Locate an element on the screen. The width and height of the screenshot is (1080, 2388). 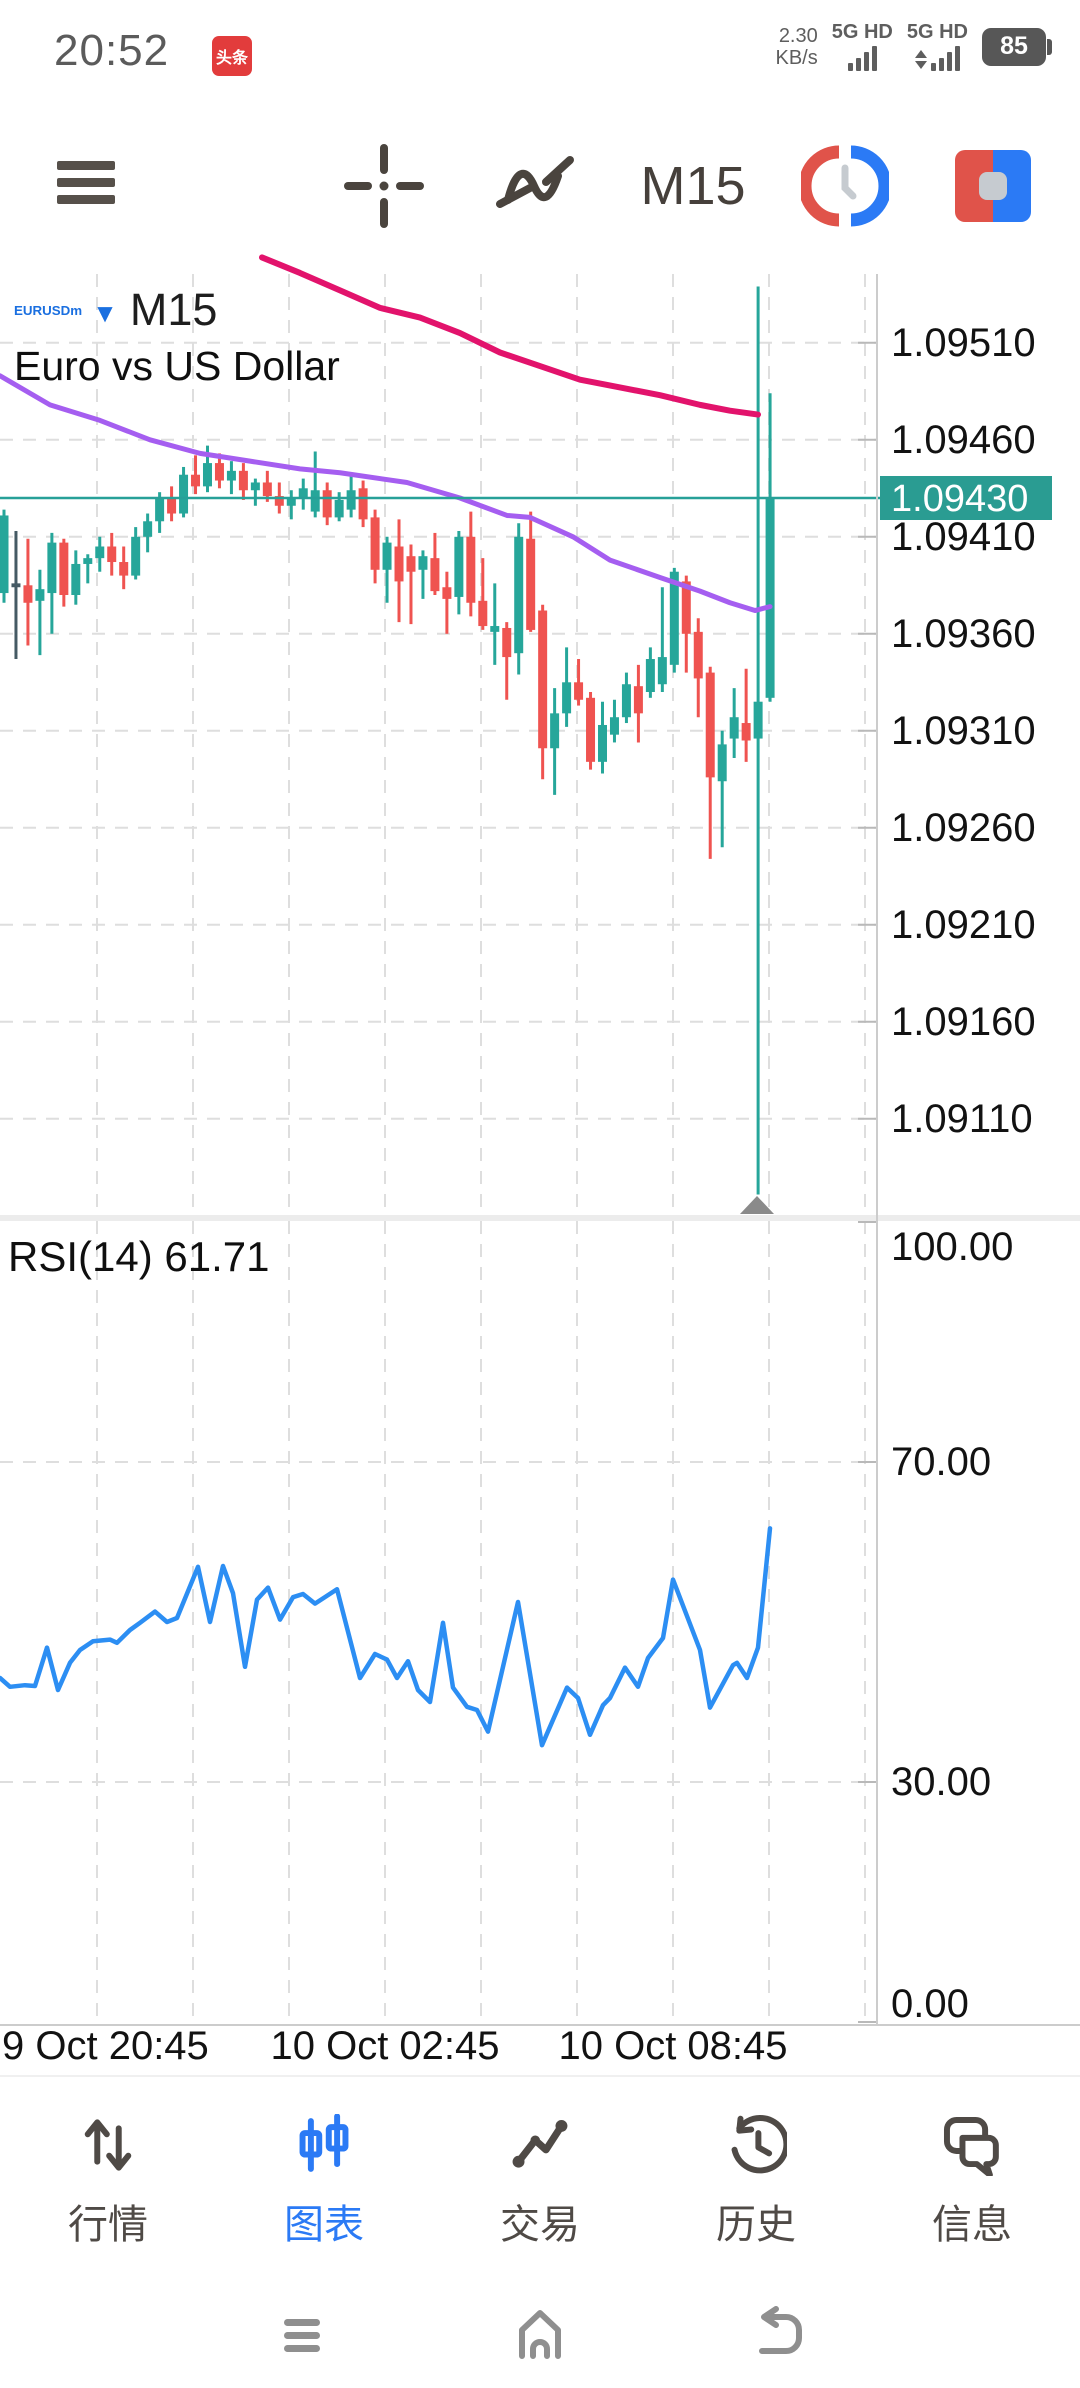
timeframe-button: M15 is located at coordinates (693, 186).